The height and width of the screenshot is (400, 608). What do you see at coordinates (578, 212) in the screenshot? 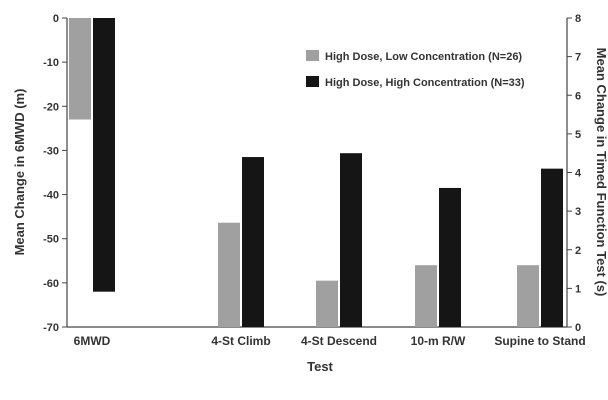
I see `right-tick-label: 3` at bounding box center [578, 212].